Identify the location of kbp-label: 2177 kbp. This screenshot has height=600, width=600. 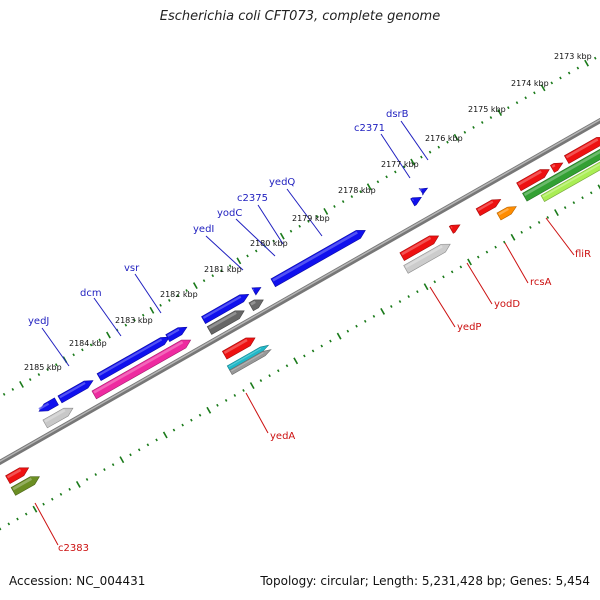
(400, 164).